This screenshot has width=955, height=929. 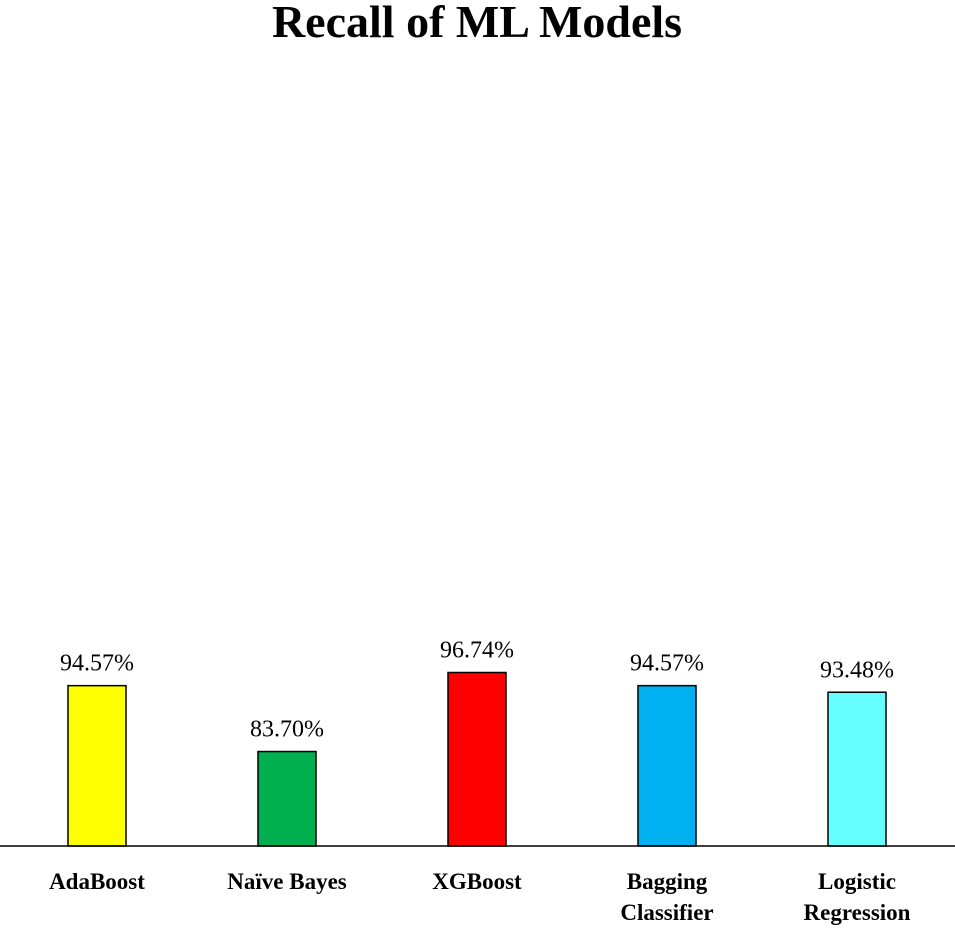 What do you see at coordinates (477, 650) in the screenshot?
I see `value-label-2: 96.74%` at bounding box center [477, 650].